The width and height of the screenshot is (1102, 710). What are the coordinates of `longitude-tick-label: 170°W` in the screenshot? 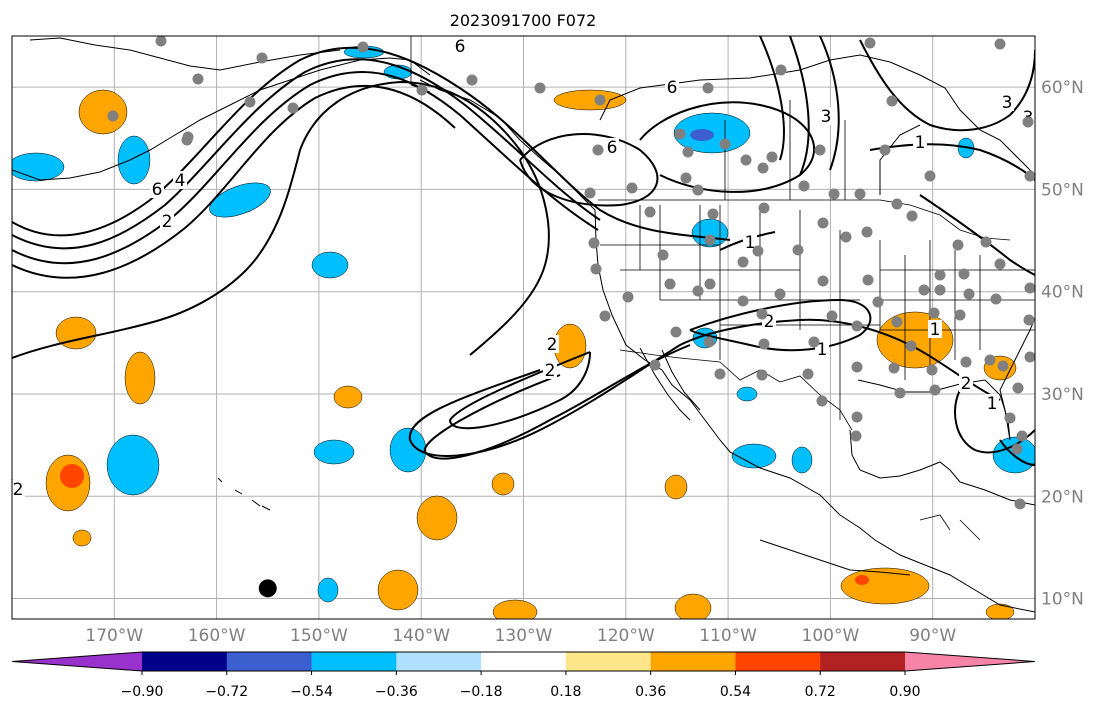 It's located at (114, 636).